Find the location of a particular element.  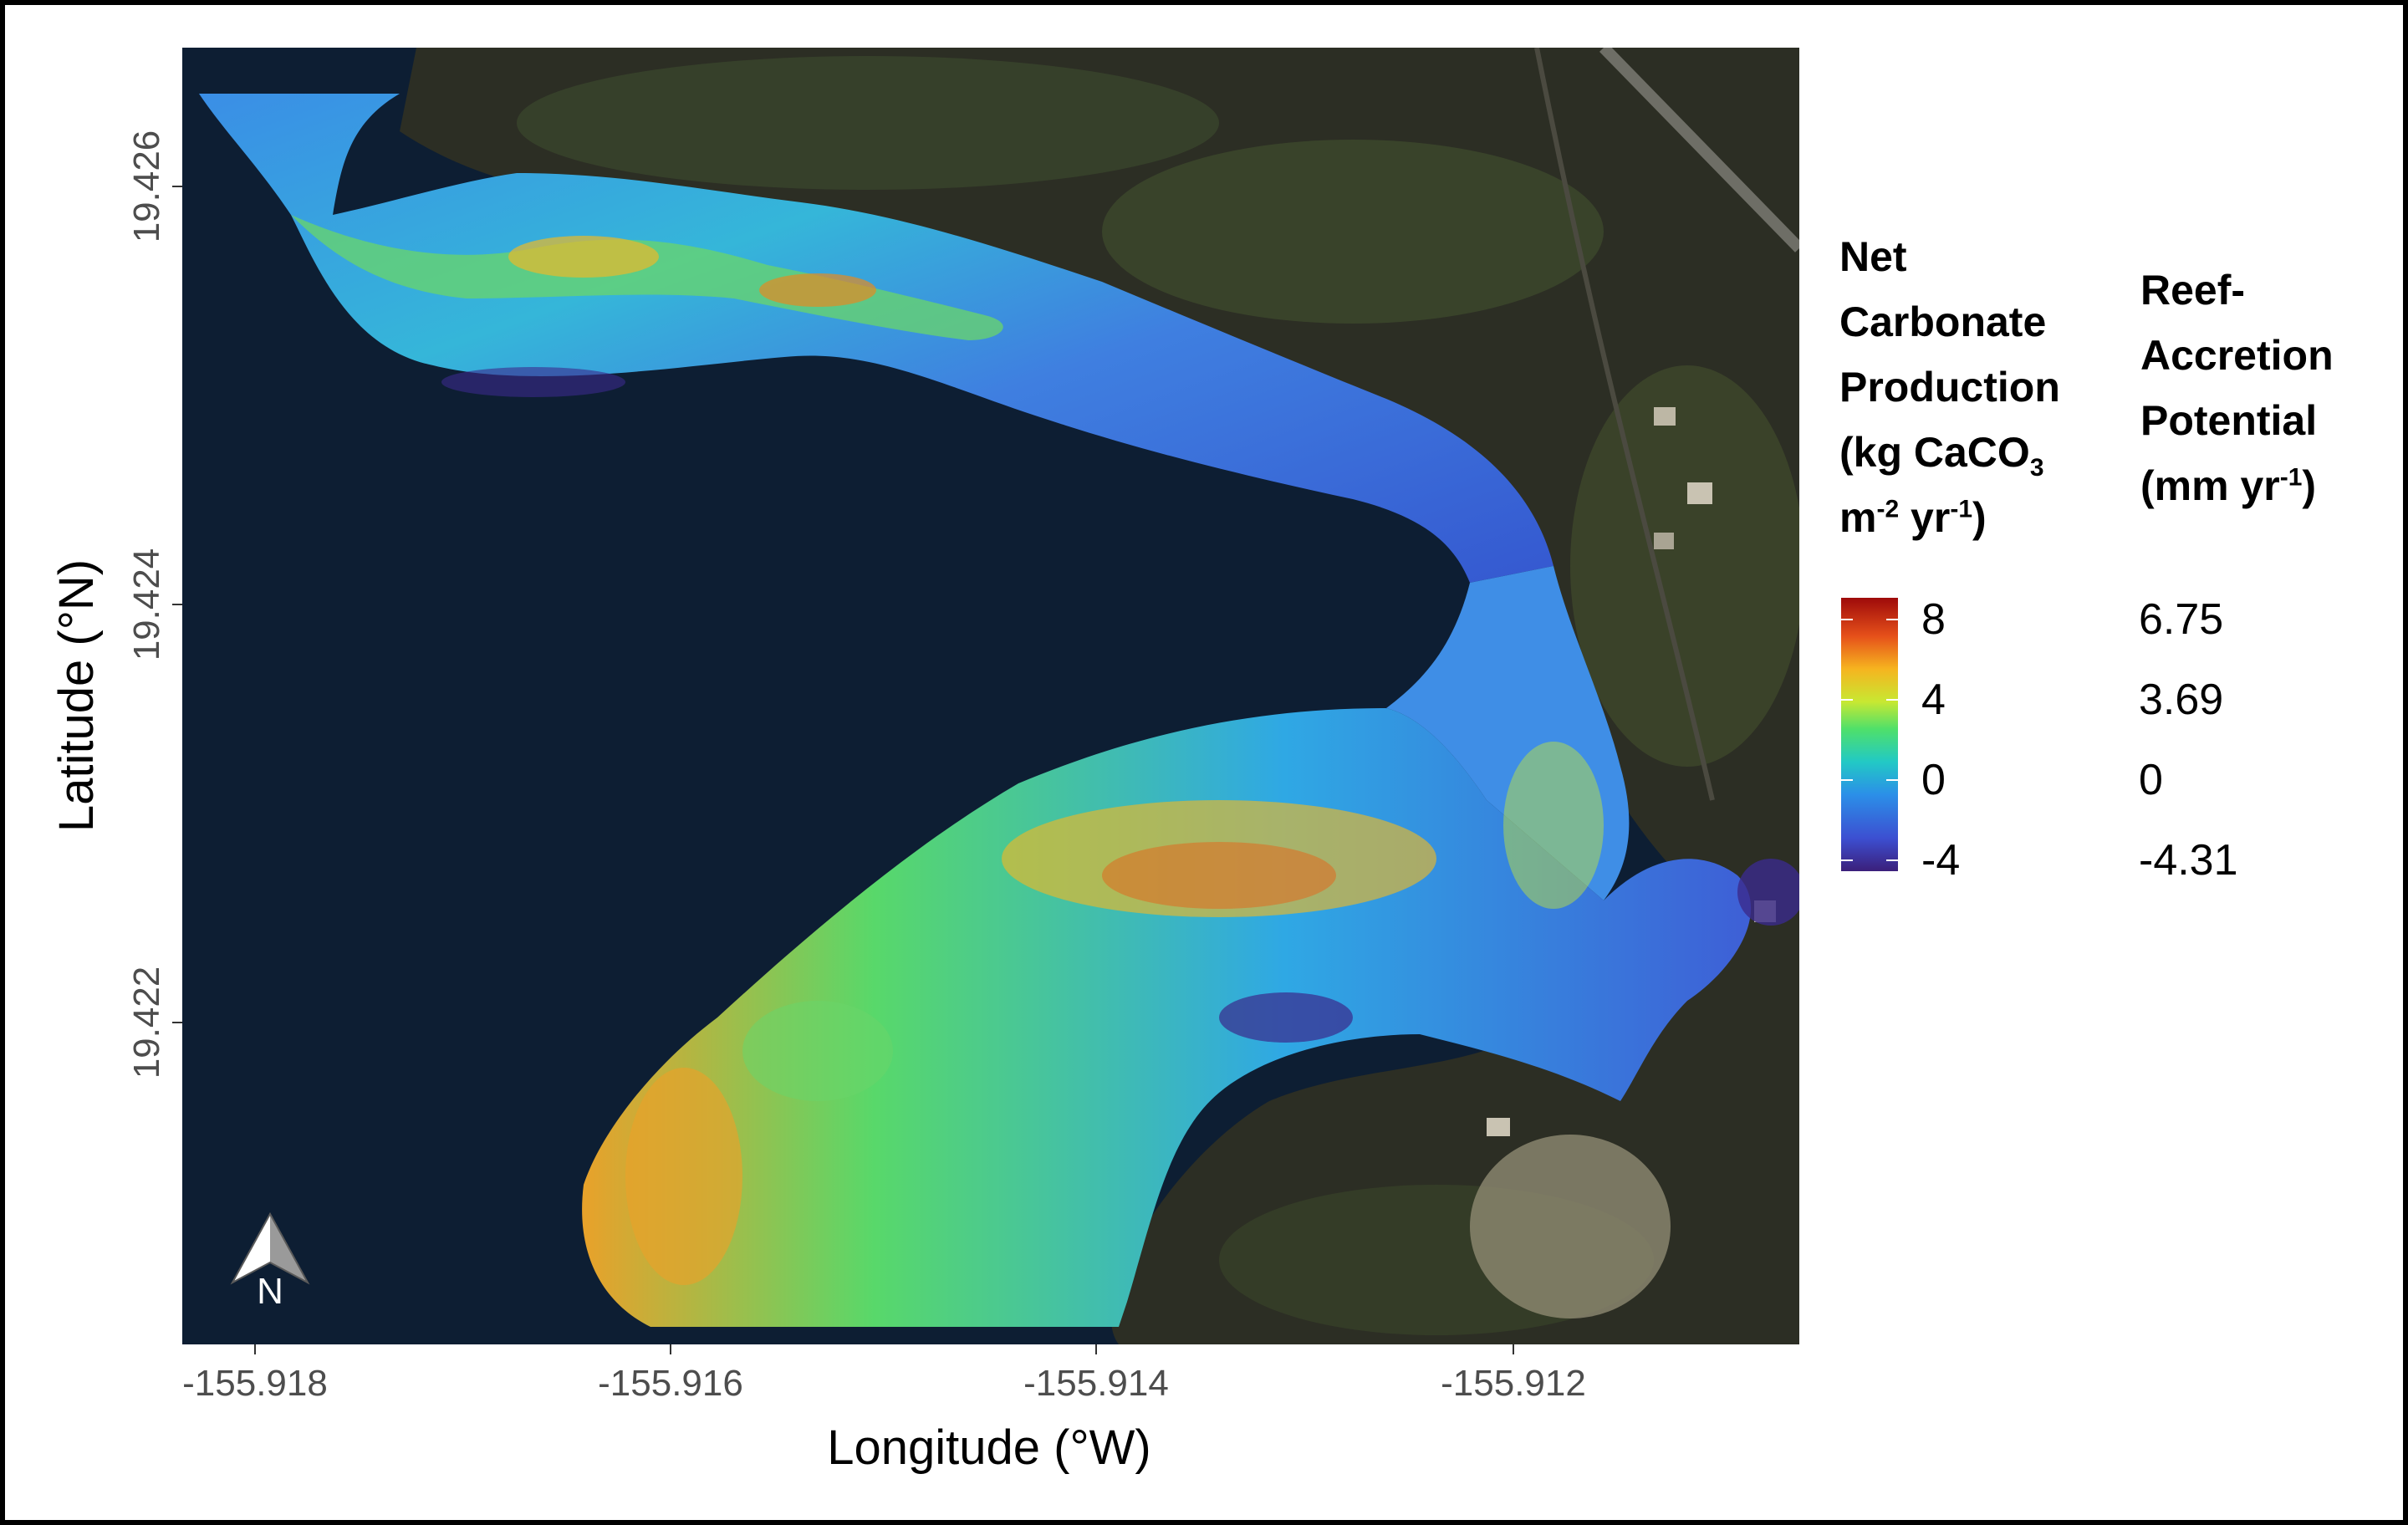

ncp-break-label: 0 is located at coordinates (1934, 780).